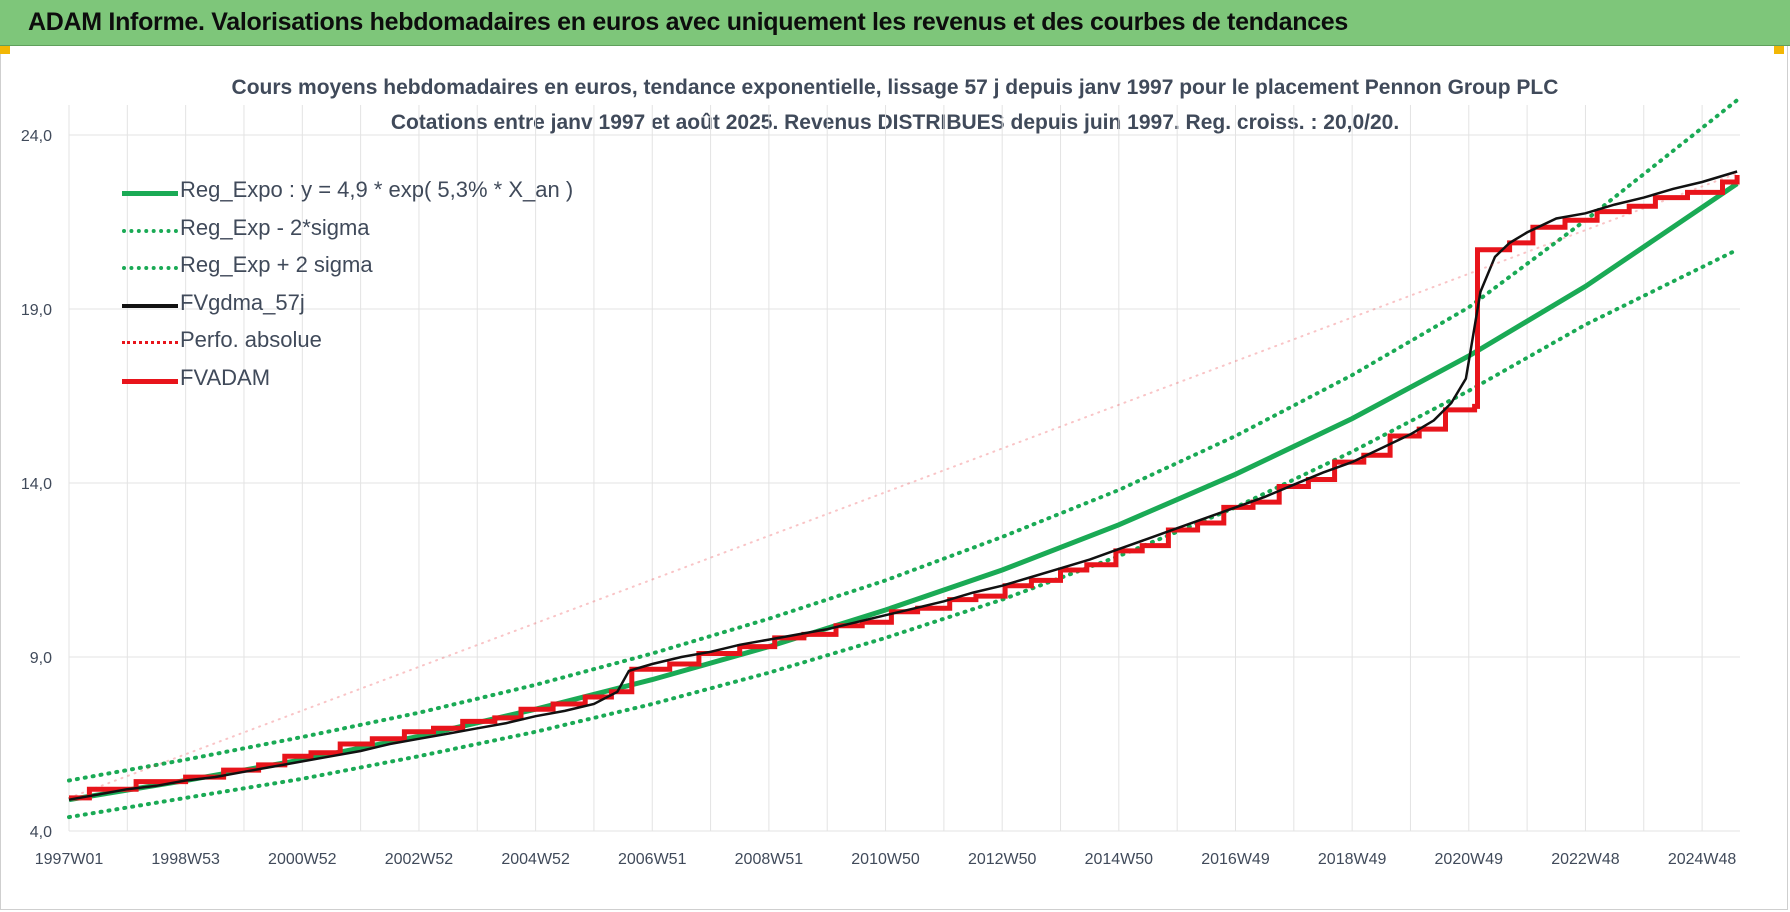  I want to click on legend-label: FVADAM, so click(225, 377).